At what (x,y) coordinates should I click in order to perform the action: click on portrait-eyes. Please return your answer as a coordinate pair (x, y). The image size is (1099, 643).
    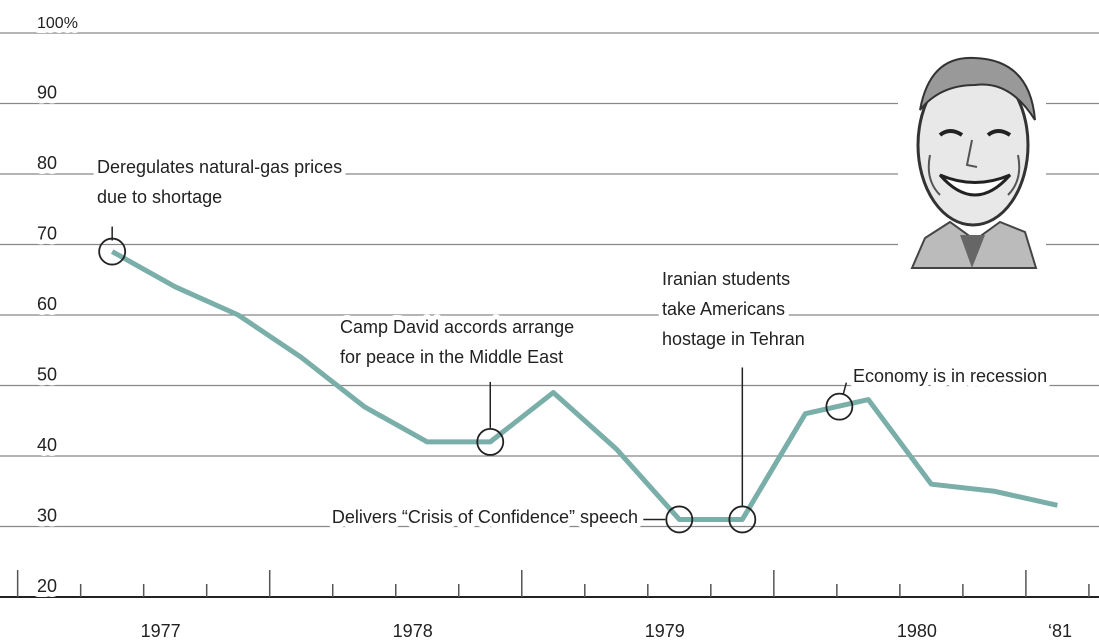
    Looking at the image, I should click on (975, 133).